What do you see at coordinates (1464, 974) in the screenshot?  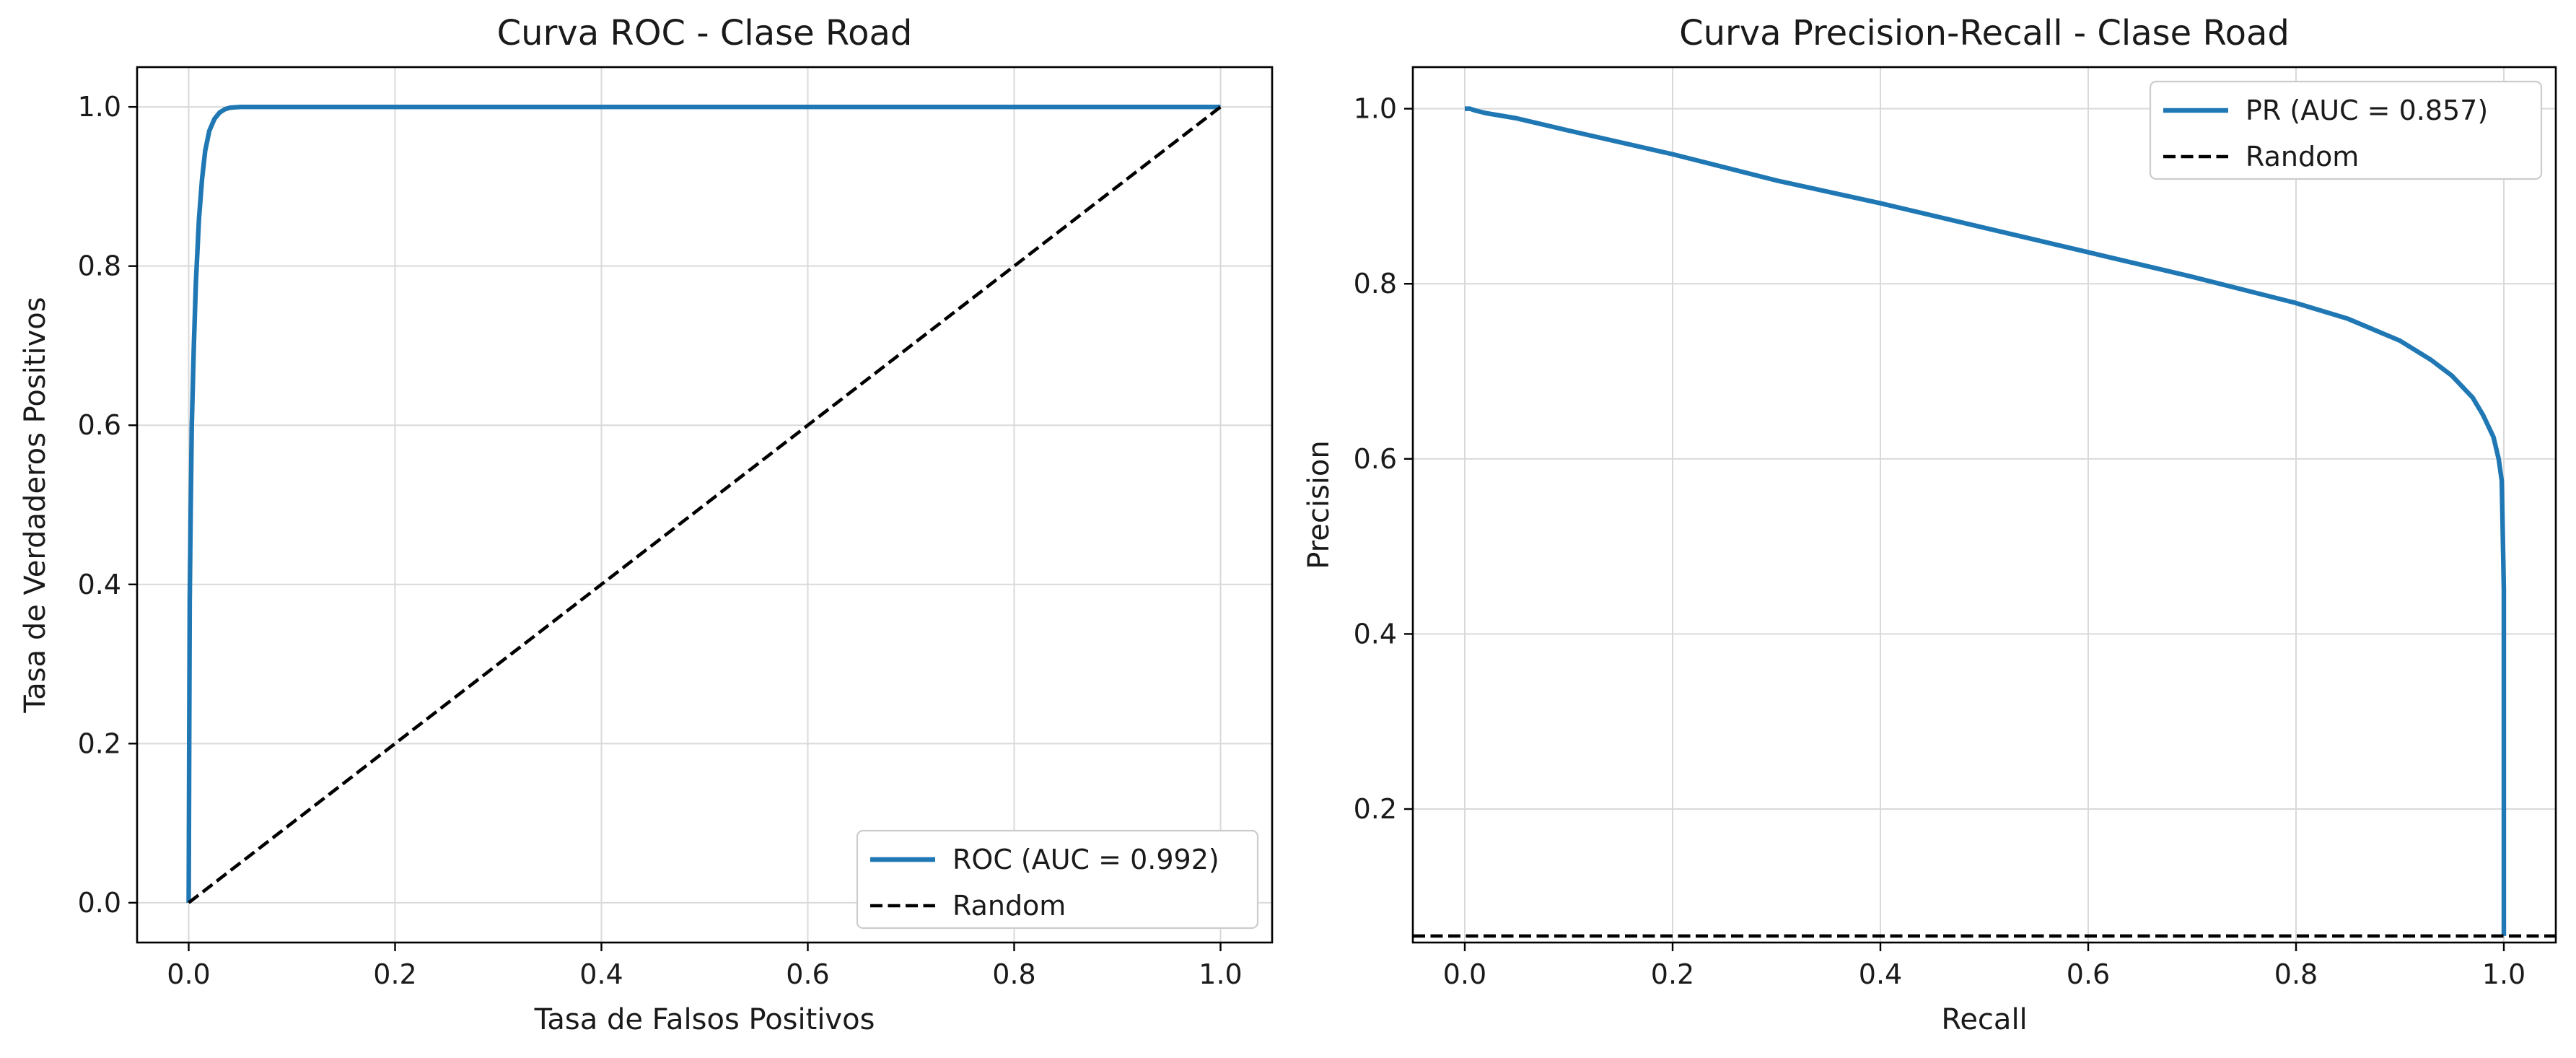 I see `pr-x-tick-label: 0.0` at bounding box center [1464, 974].